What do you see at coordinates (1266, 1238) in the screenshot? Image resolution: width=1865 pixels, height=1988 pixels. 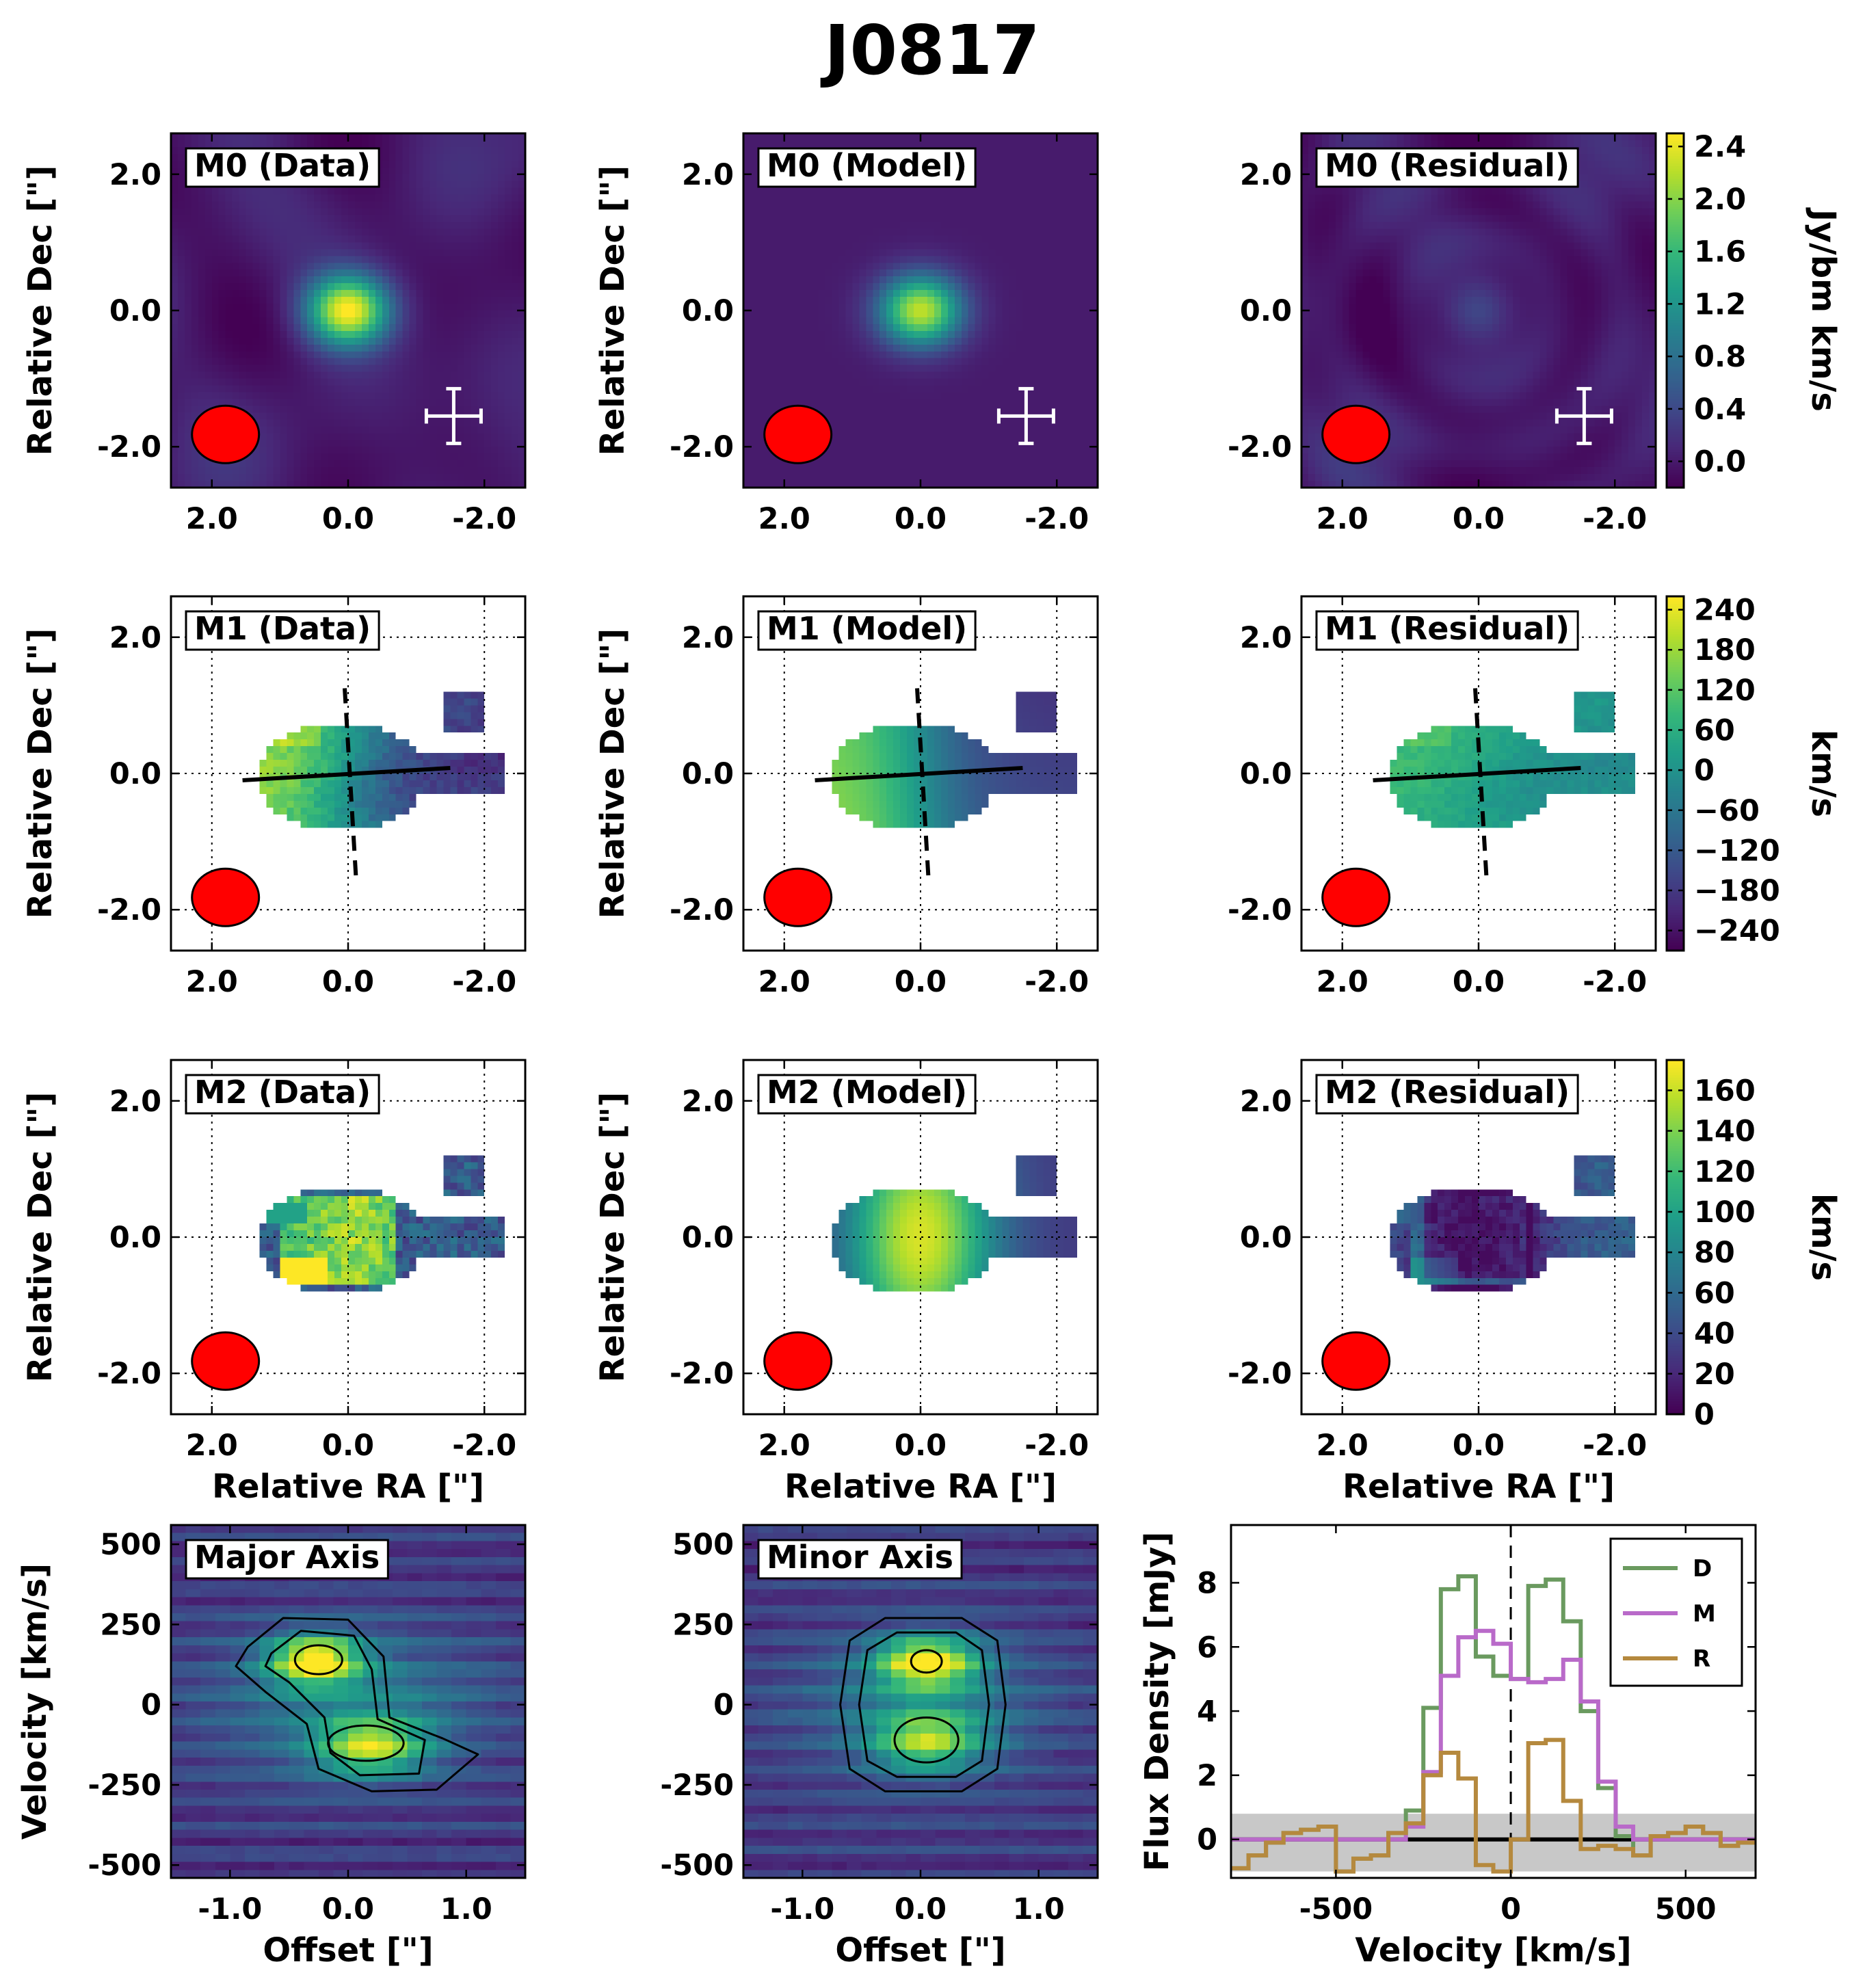 I see `y-tick-label: 0.0` at bounding box center [1266, 1238].